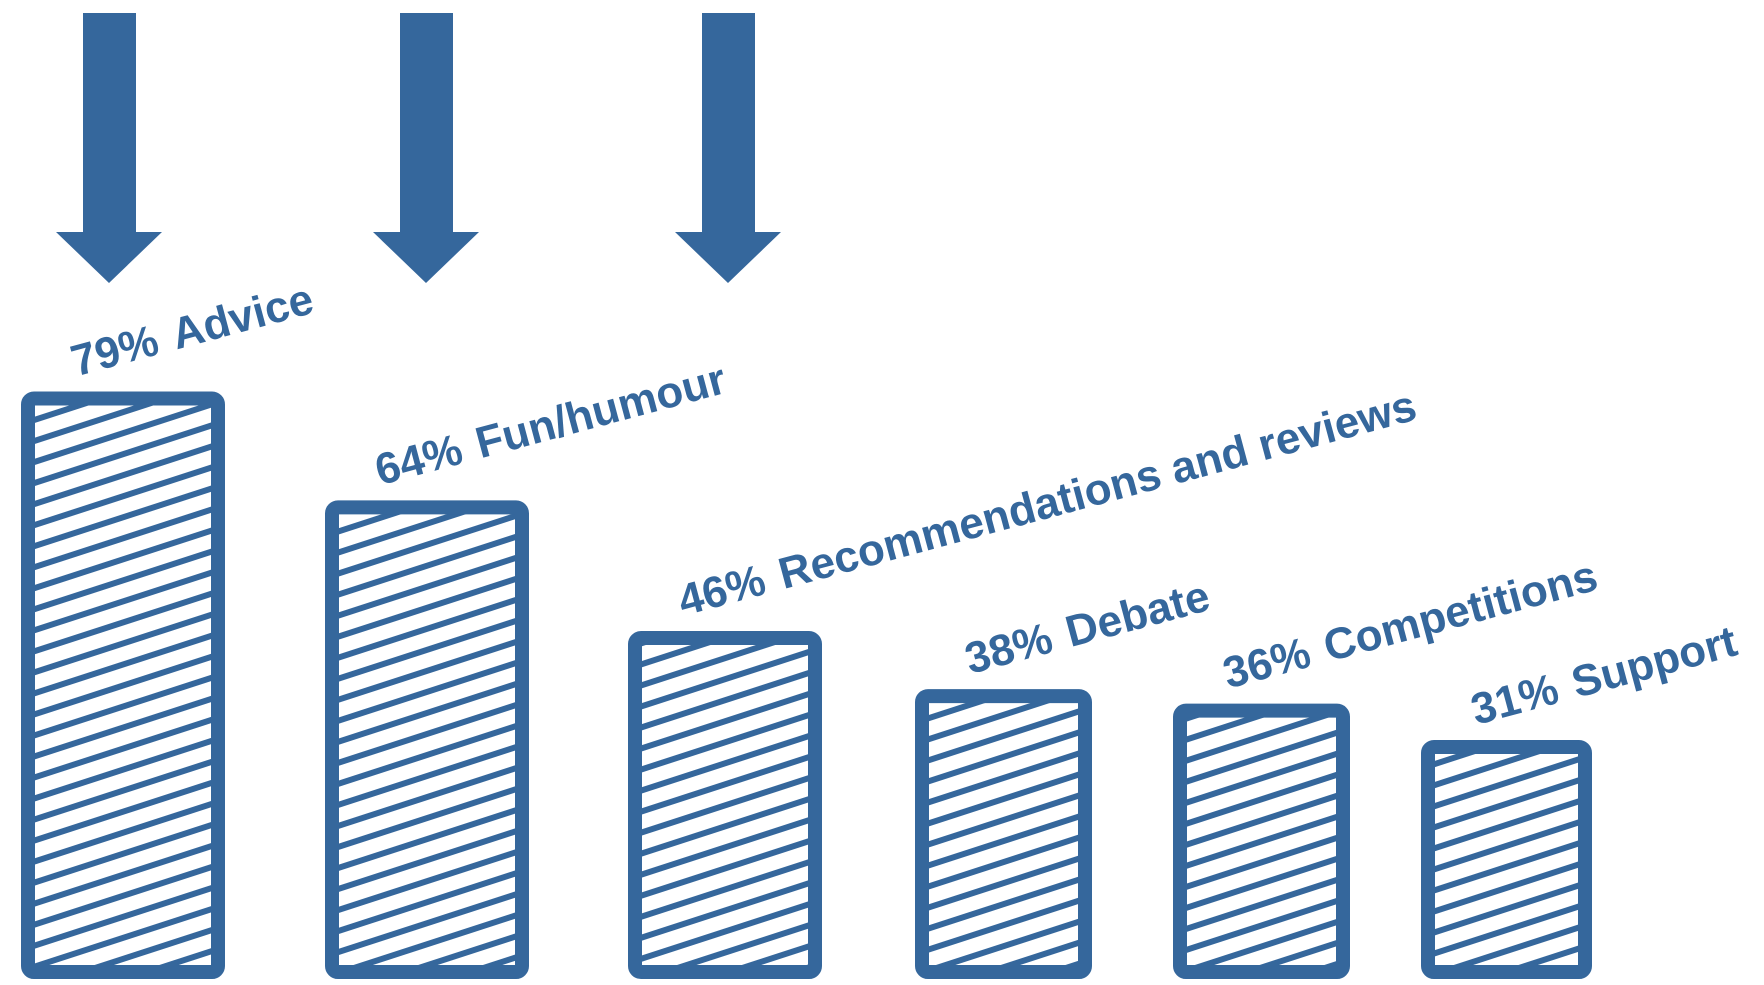  I want to click on category-label: Recommendations and reviews, so click(1097, 490).